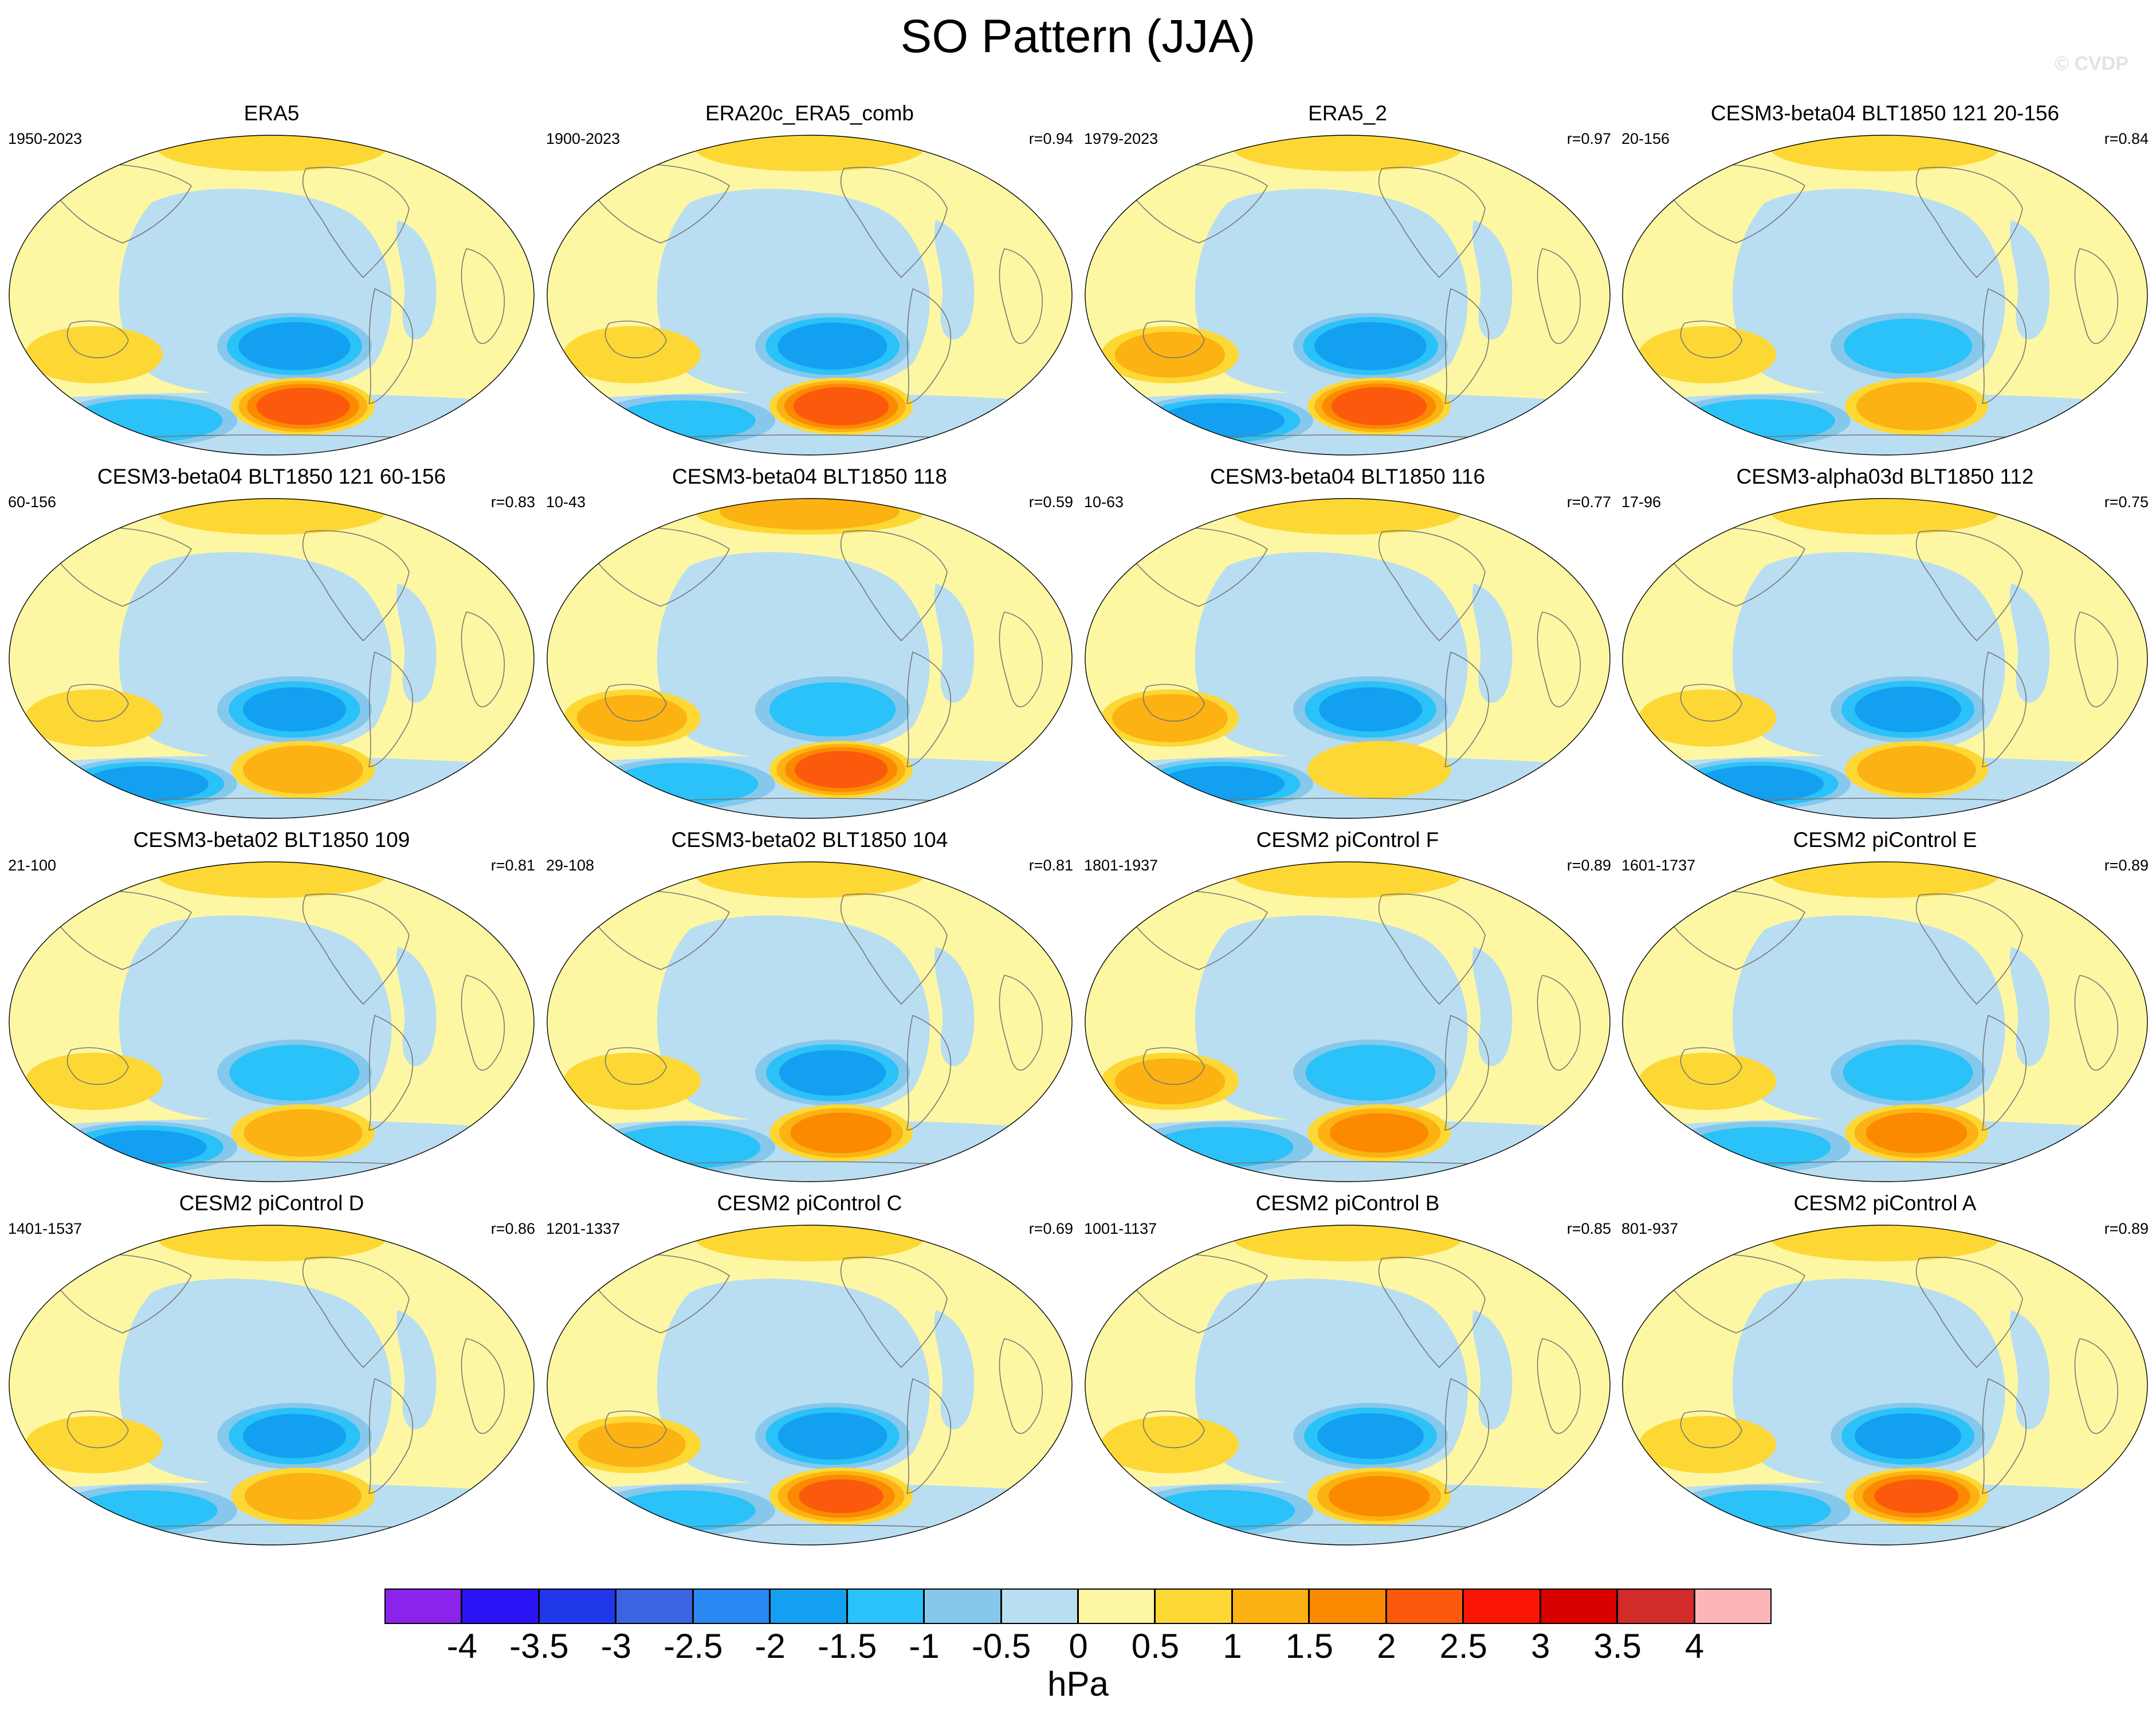 The image size is (2156, 1714). What do you see at coordinates (2126, 138) in the screenshot?
I see `panel-correlation: r=0.84` at bounding box center [2126, 138].